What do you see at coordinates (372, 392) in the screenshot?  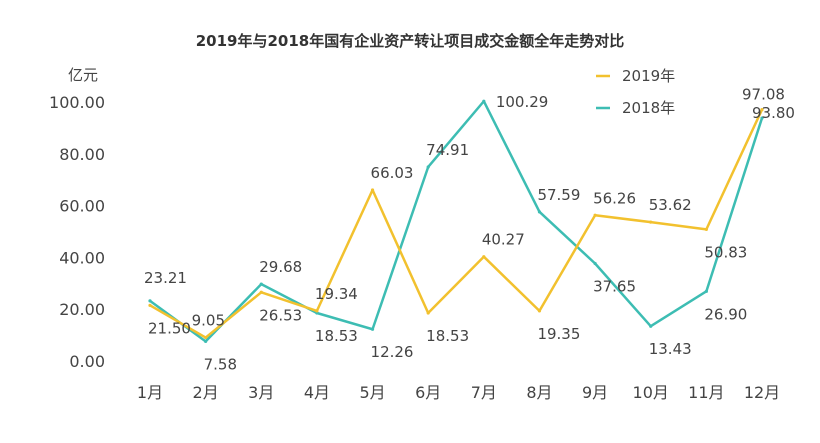 I see `x-tick-label: 5月` at bounding box center [372, 392].